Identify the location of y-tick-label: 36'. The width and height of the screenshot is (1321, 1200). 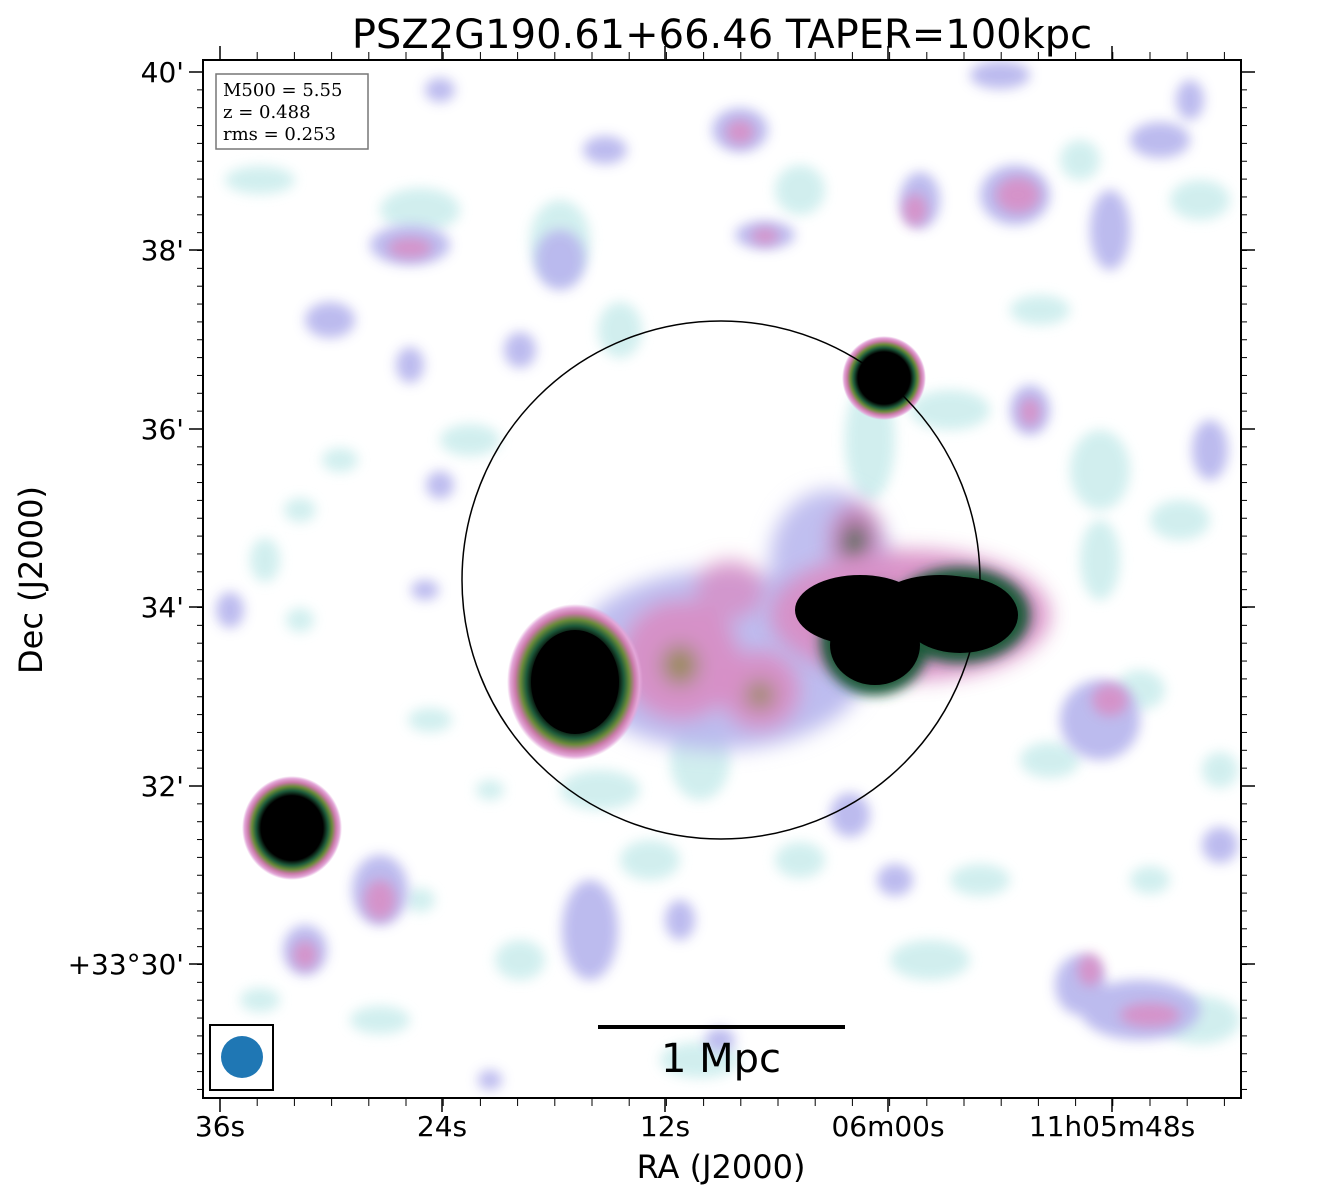
(162, 429).